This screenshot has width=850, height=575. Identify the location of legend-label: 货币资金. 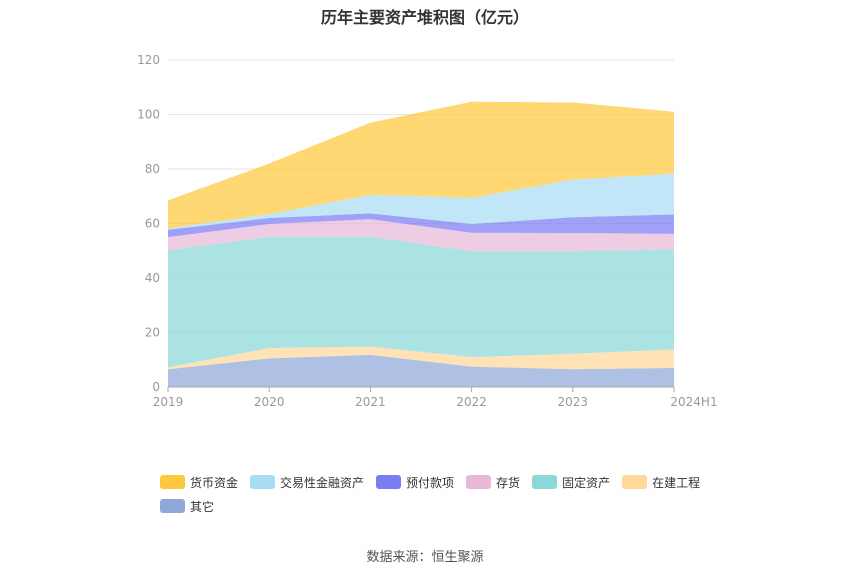
(214, 482).